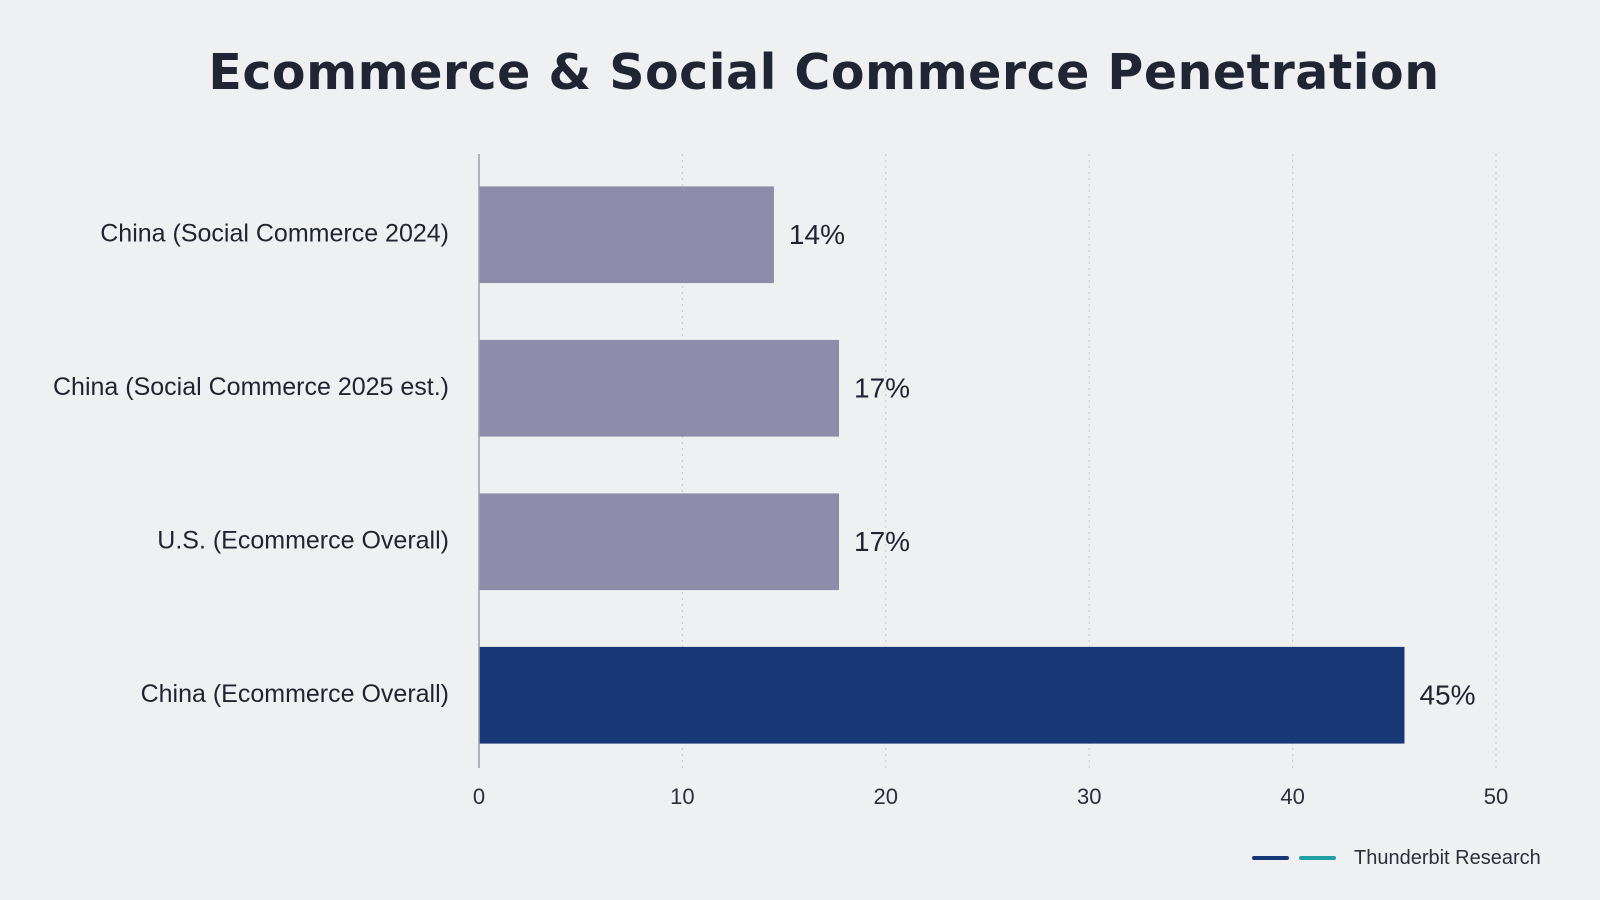 The image size is (1600, 900). Describe the element at coordinates (824, 72) in the screenshot. I see `chart-title: Ecommerce & Social Commerce Penetration` at that location.